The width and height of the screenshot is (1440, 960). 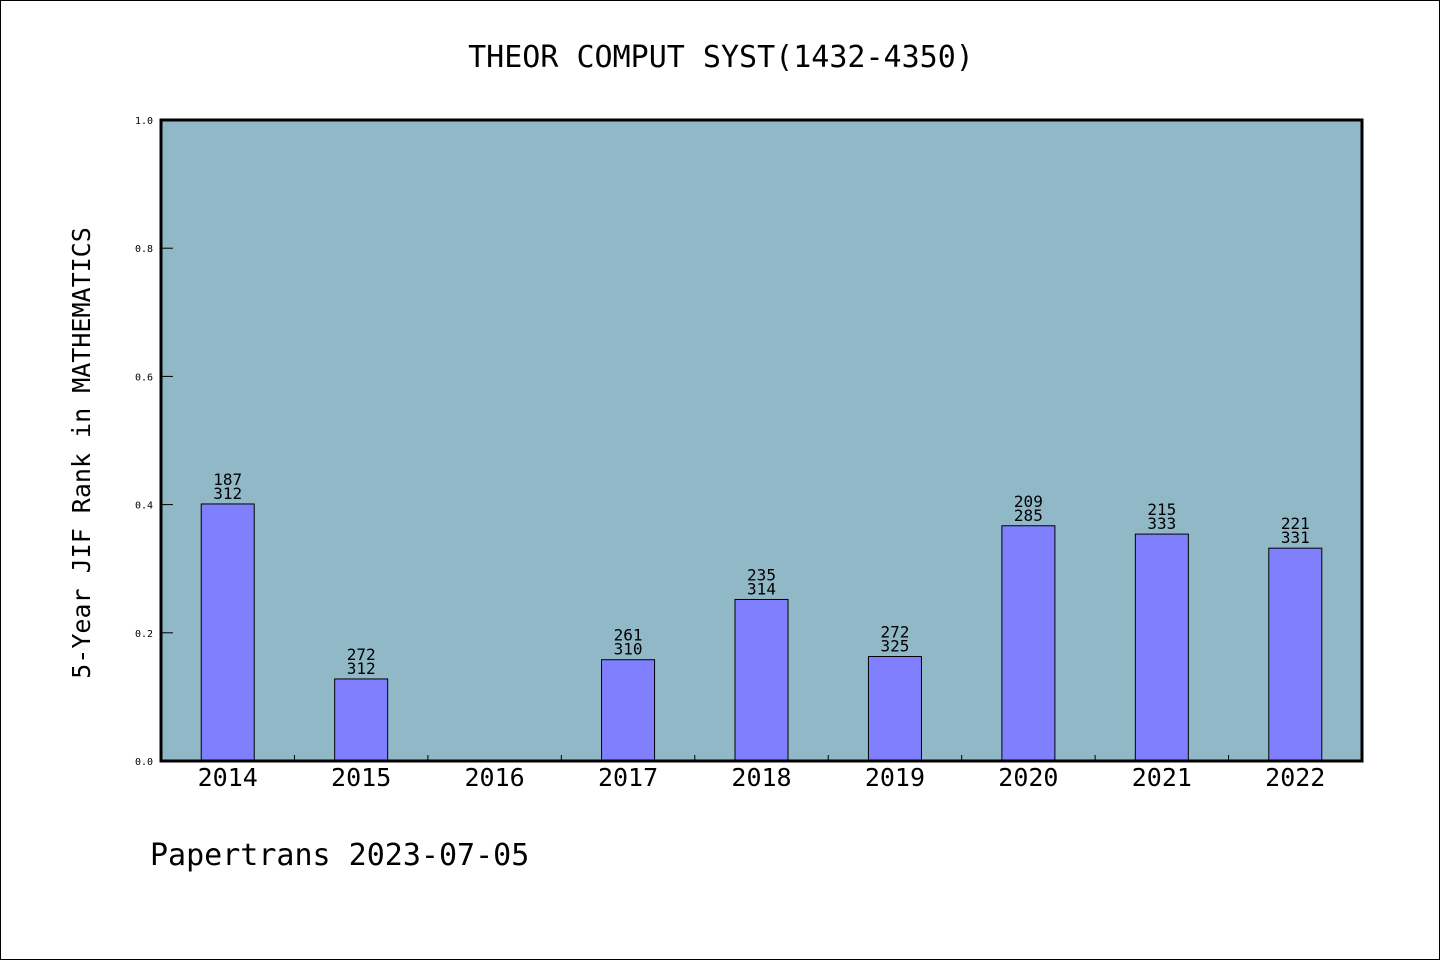 What do you see at coordinates (1161, 647) in the screenshot?
I see `bar-2021` at bounding box center [1161, 647].